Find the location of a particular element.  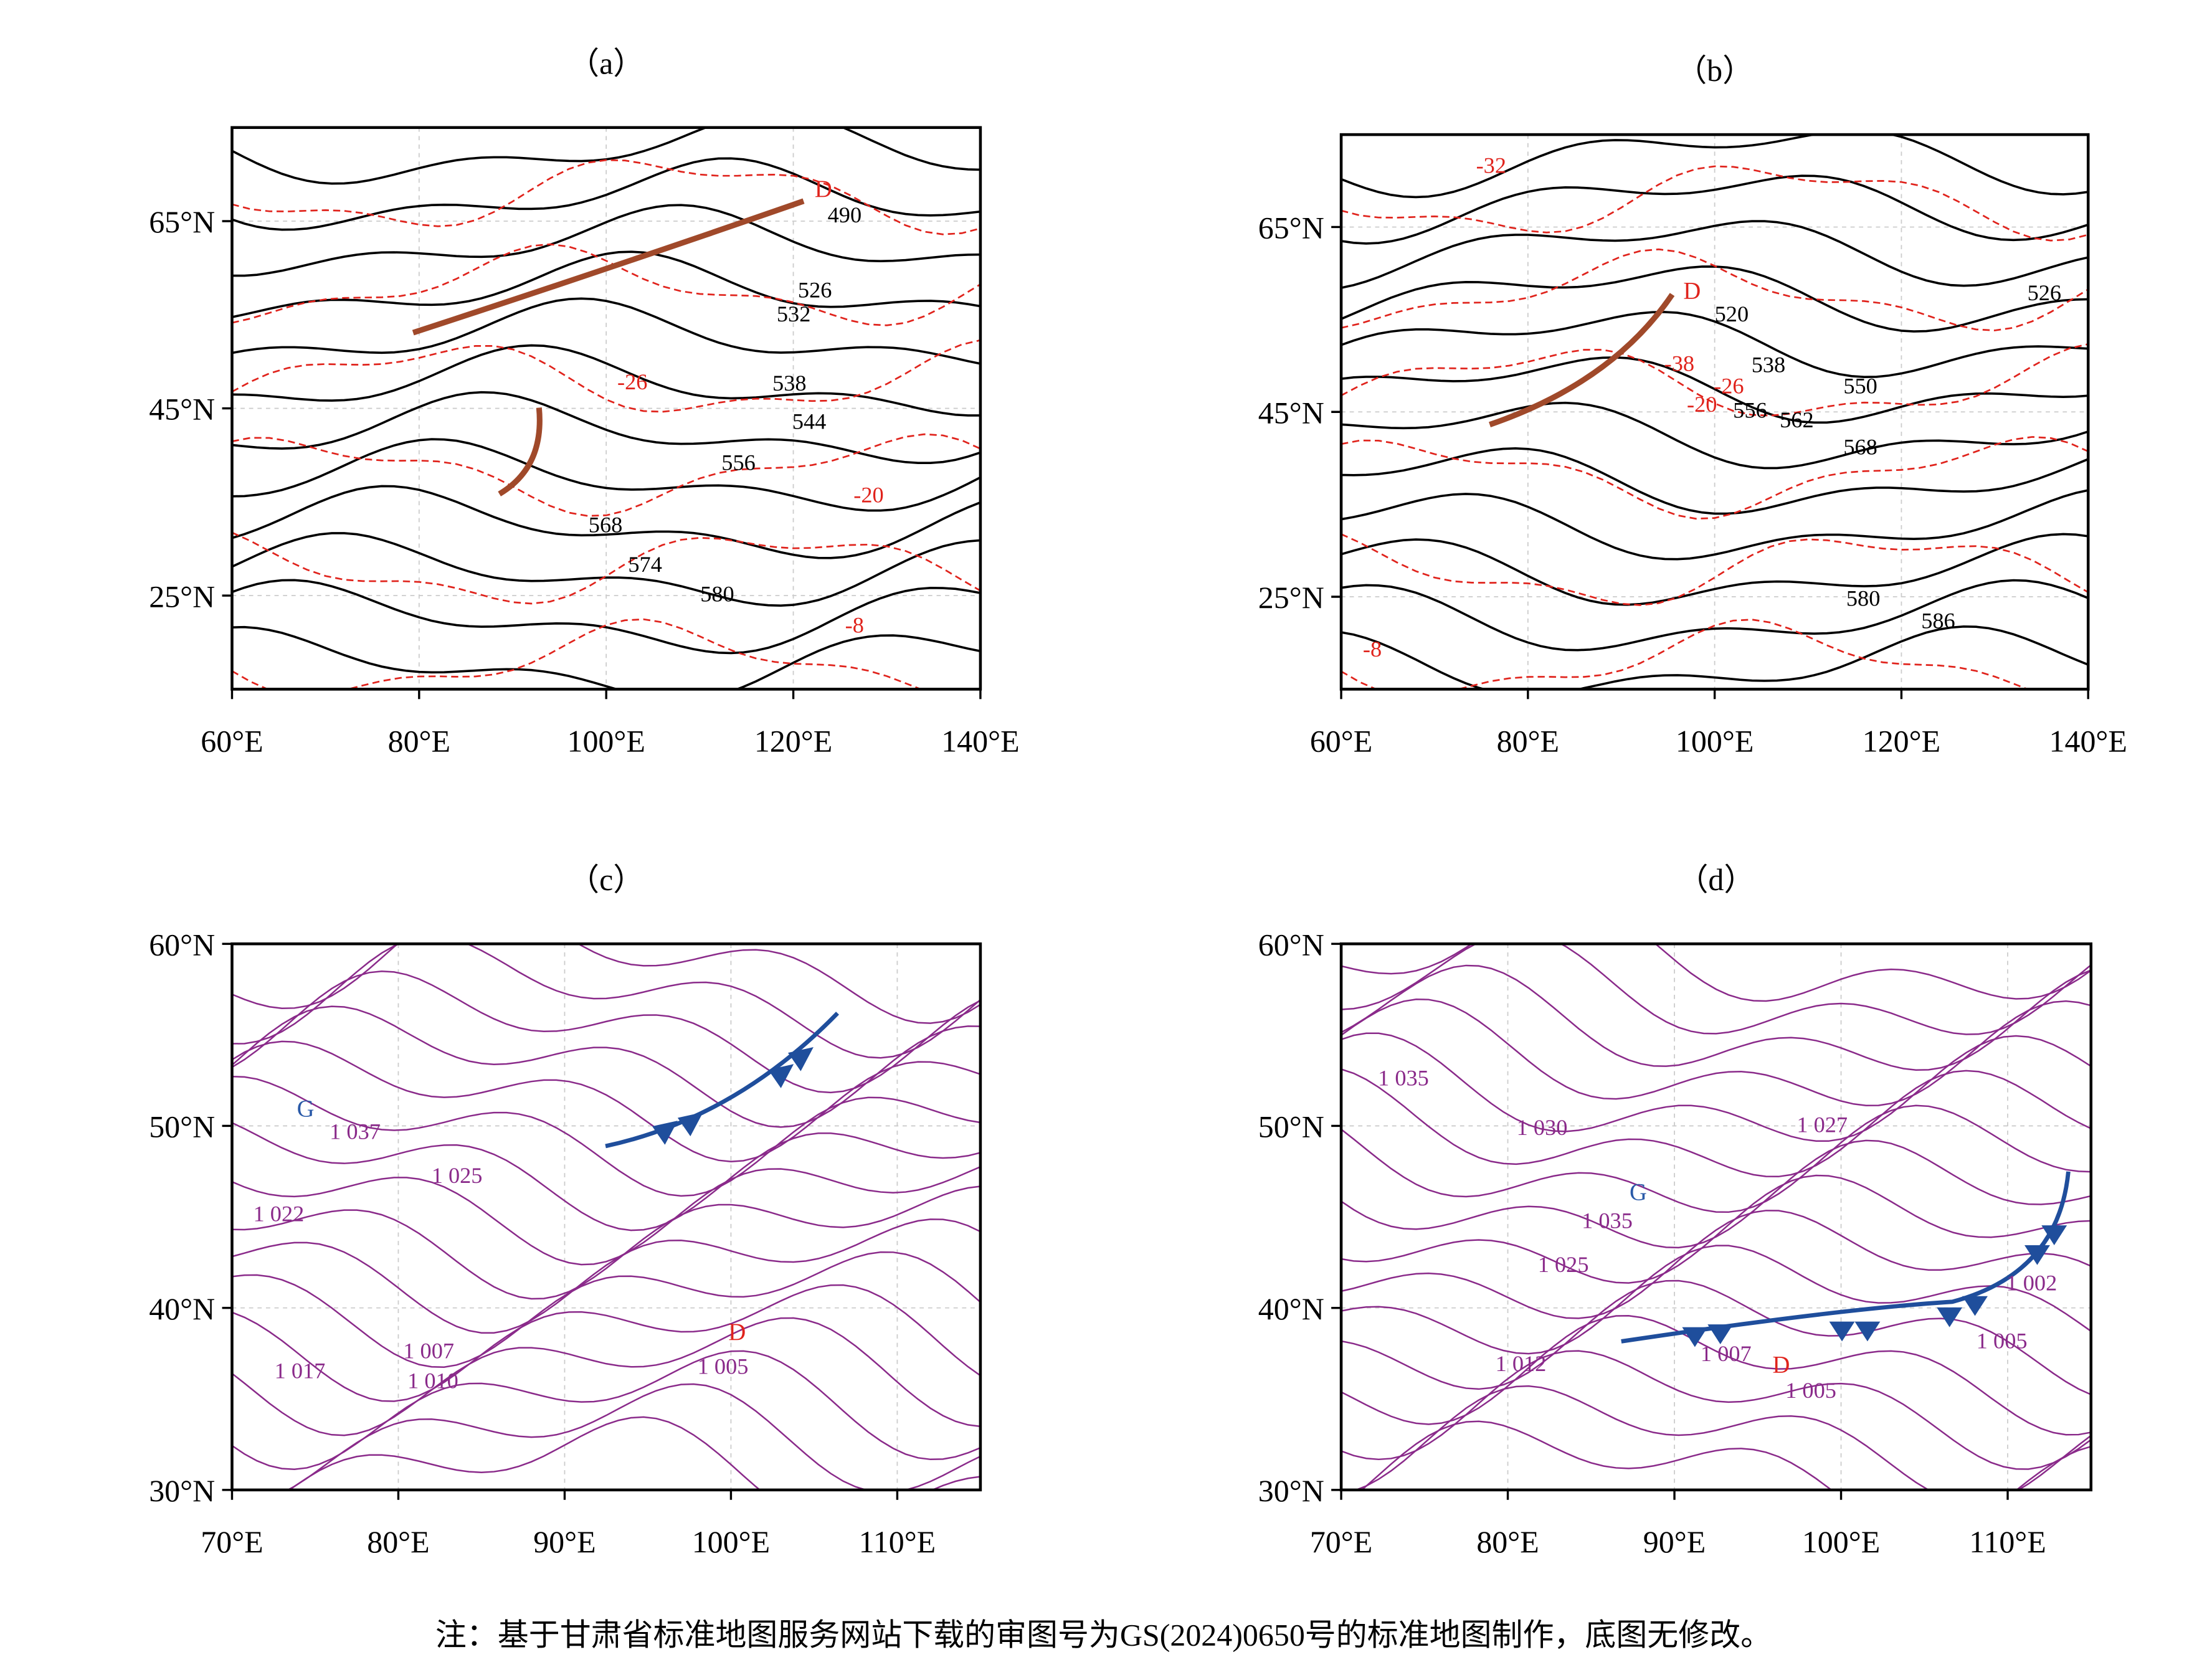

contour-label: 544 is located at coordinates (809, 421).